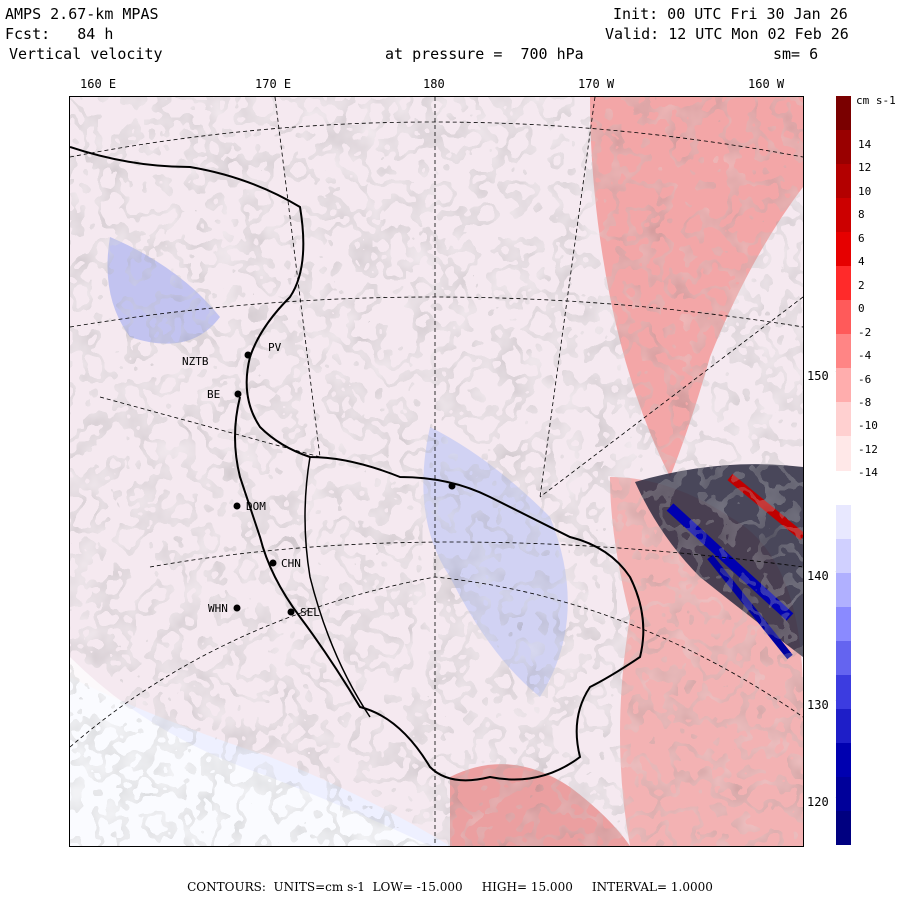  Describe the element at coordinates (876, 100) in the screenshot. I see `colorbar-unit: cm s-1` at that location.